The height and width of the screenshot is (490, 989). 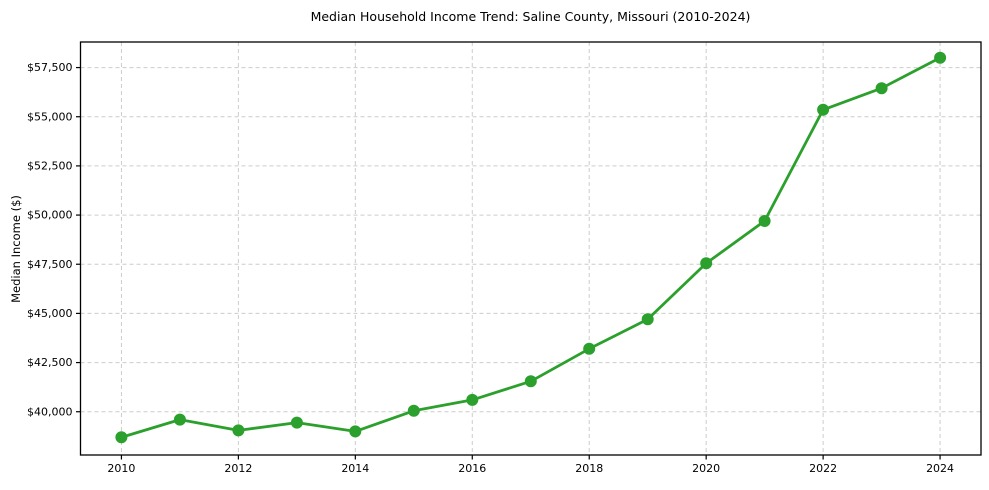 I want to click on y-tick-label: $45,000, so click(x=50, y=313).